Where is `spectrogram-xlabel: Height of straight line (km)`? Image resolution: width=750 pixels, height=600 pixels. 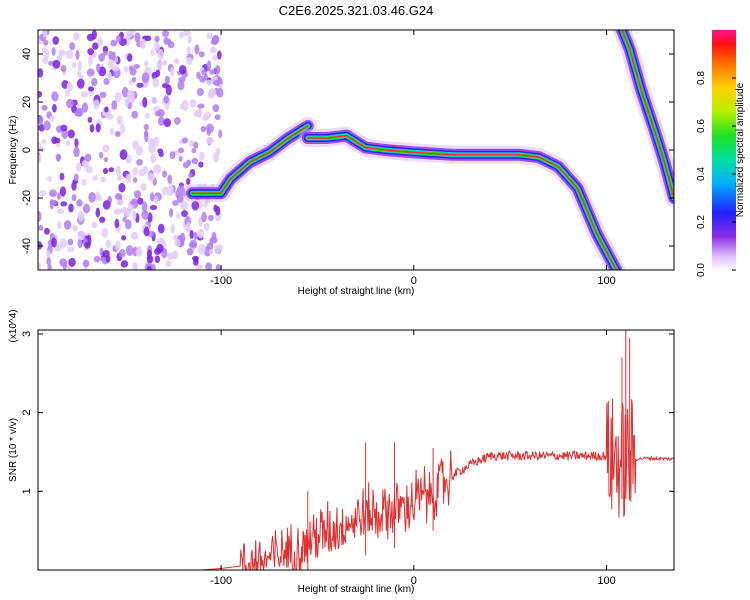 spectrogram-xlabel: Height of straight line (km) is located at coordinates (356, 291).